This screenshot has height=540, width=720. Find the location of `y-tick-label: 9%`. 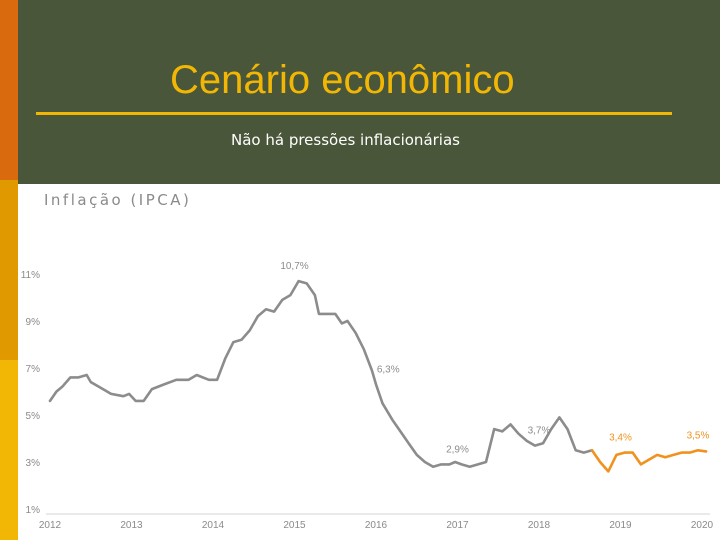

y-tick-label: 9% is located at coordinates (33, 322).